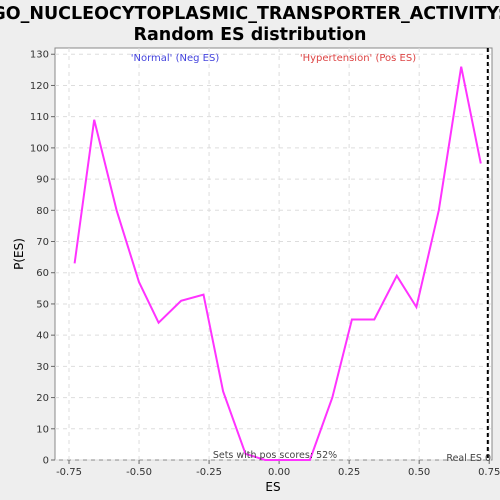 The height and width of the screenshot is (500, 500). Describe the element at coordinates (419, 472) in the screenshot. I see `x-tick-label: 0.50` at that location.